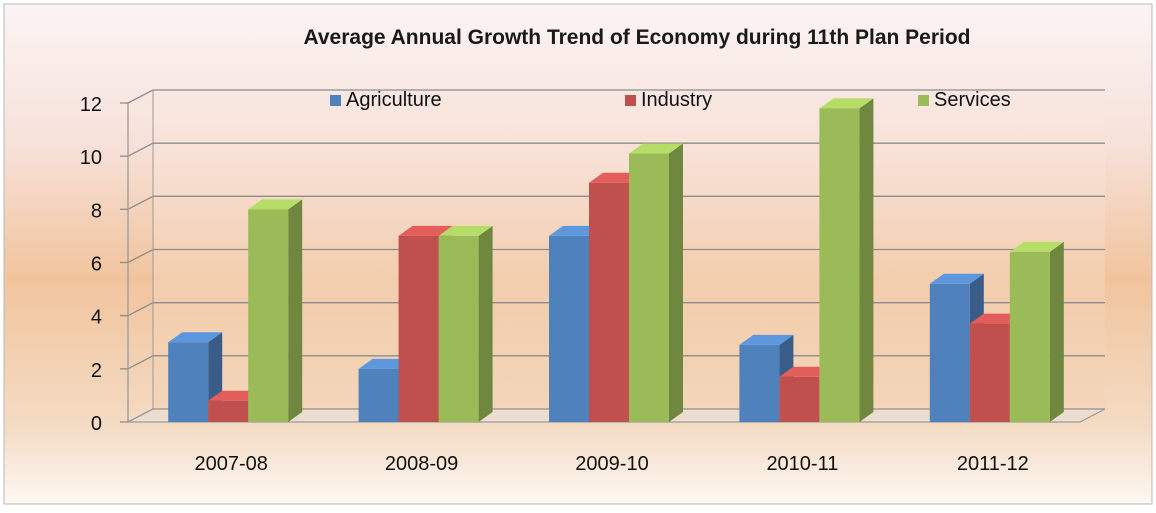 The width and height of the screenshot is (1156, 513). What do you see at coordinates (96, 265) in the screenshot?
I see `y-tick-label: 6` at bounding box center [96, 265].